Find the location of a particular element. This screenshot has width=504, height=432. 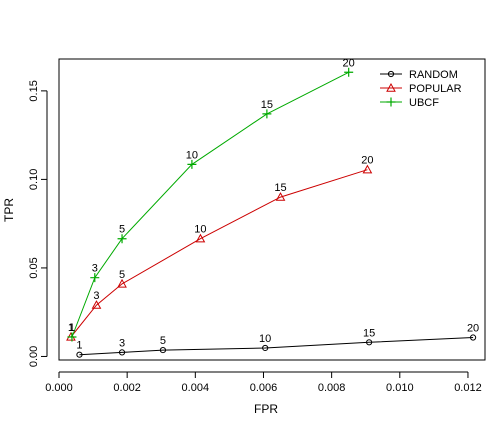

popular-point-label: 15 is located at coordinates (280, 188).